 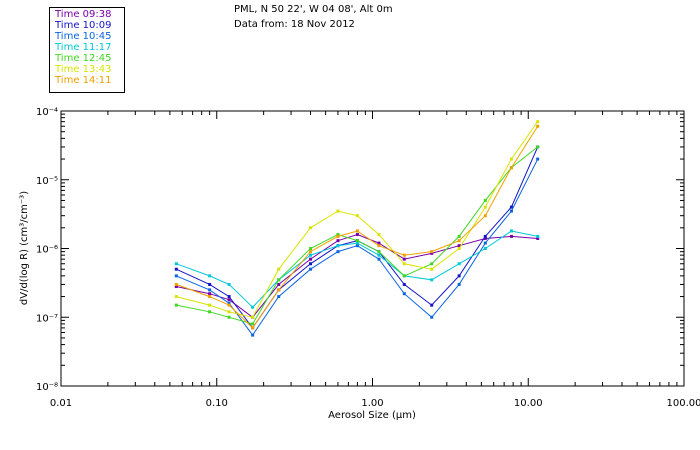 What do you see at coordinates (47, 387) in the screenshot?
I see `y-tick-label: 10⁻⁸` at bounding box center [47, 387].